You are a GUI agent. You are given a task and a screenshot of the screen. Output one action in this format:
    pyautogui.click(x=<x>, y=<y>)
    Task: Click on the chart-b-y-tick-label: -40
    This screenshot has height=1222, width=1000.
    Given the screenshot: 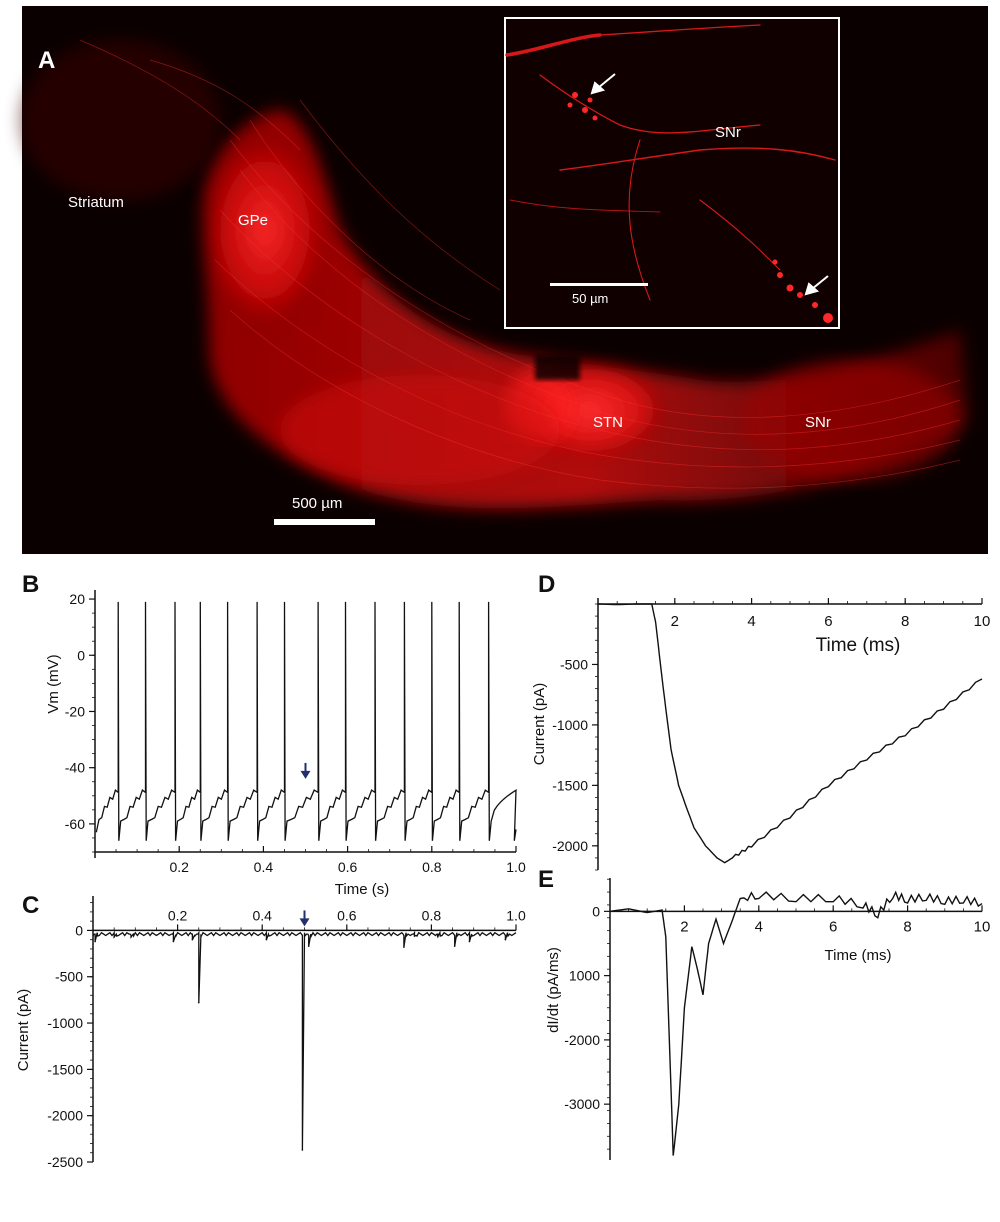 What is the action you would take?
    pyautogui.click(x=75, y=768)
    